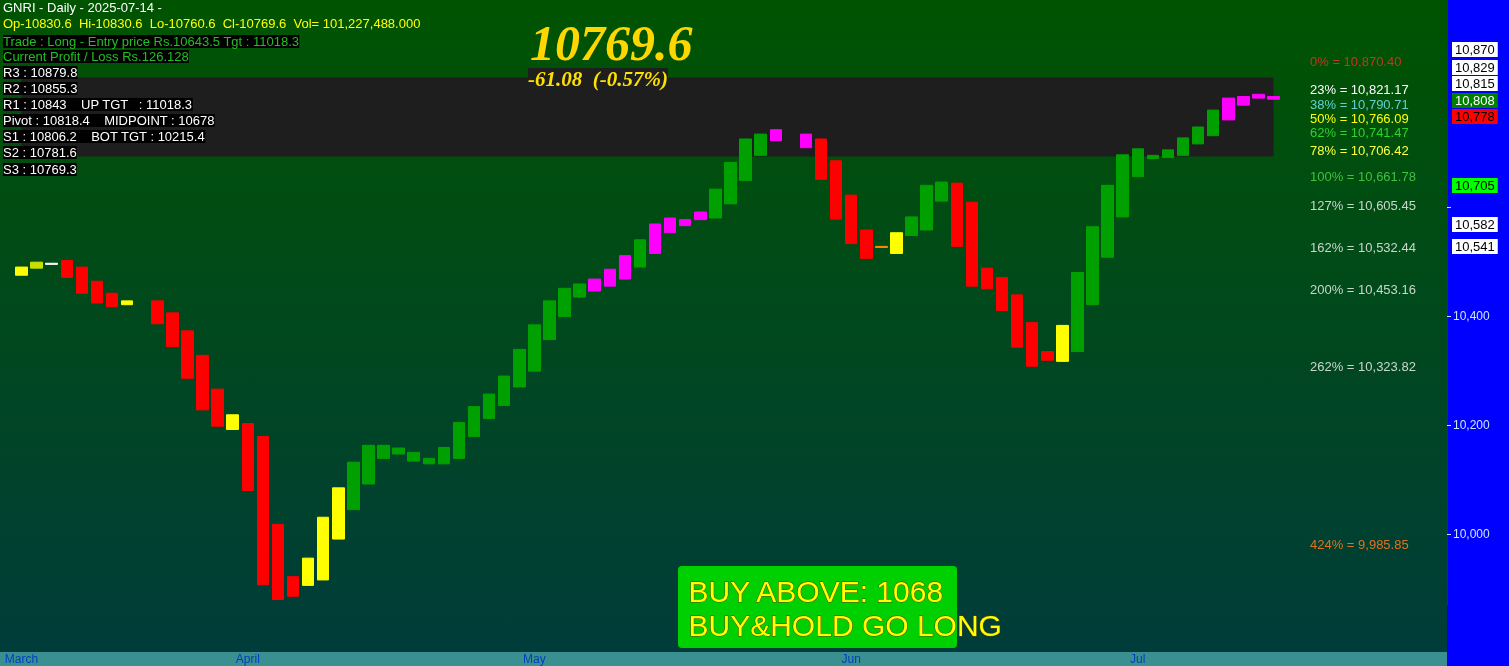 The height and width of the screenshot is (666, 1509). Describe the element at coordinates (1472, 534) in the screenshot. I see `y-tick-label: 10,000` at that location.